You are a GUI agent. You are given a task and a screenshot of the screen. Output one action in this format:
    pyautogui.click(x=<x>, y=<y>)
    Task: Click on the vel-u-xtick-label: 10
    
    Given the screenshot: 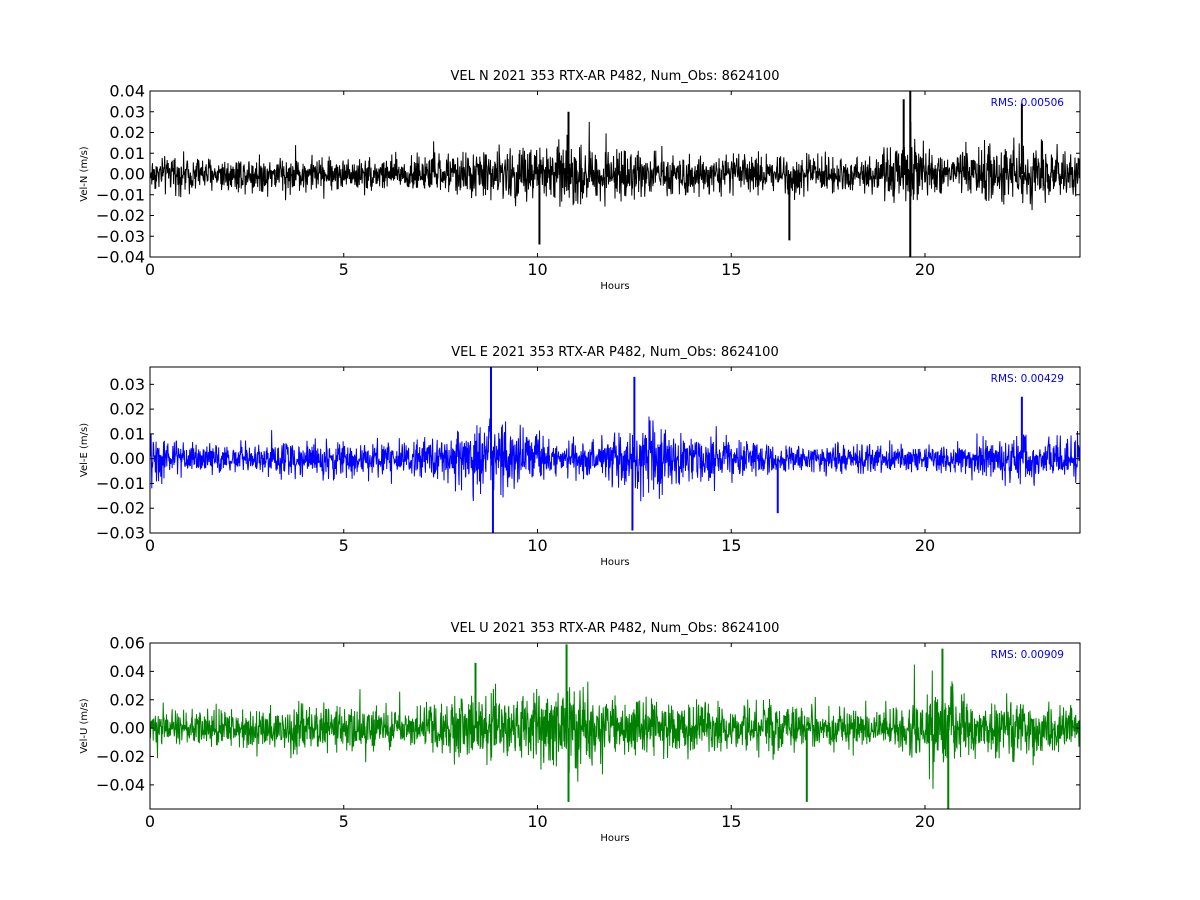 What is the action you would take?
    pyautogui.click(x=537, y=821)
    